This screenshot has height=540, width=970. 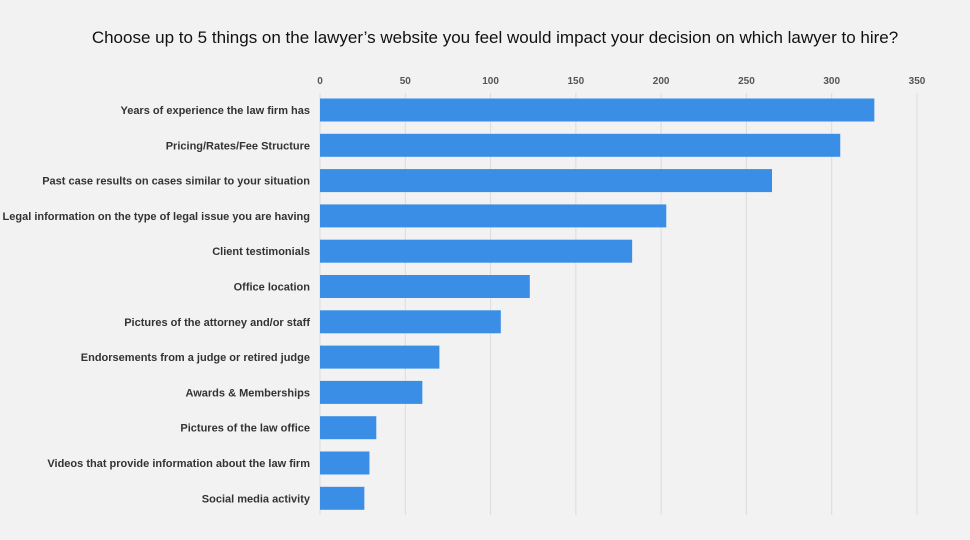 What do you see at coordinates (621, 81) in the screenshot?
I see `x-axis-ticks: 0 50 100 150 200 250 300 350` at bounding box center [621, 81].